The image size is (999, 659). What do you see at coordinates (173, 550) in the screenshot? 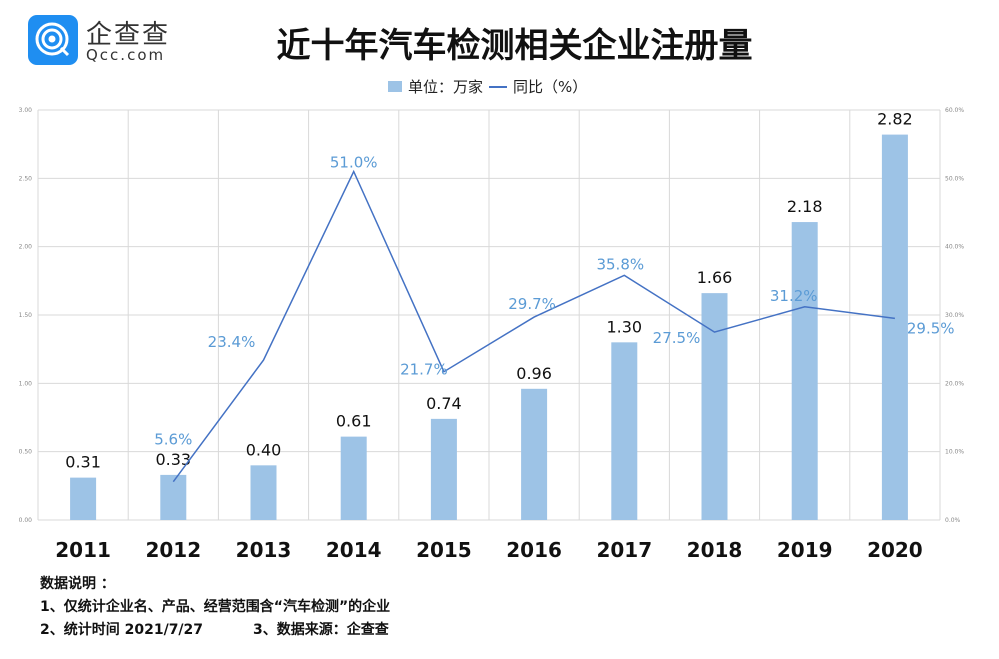
I see `x-tick-label: 2012` at bounding box center [173, 550].